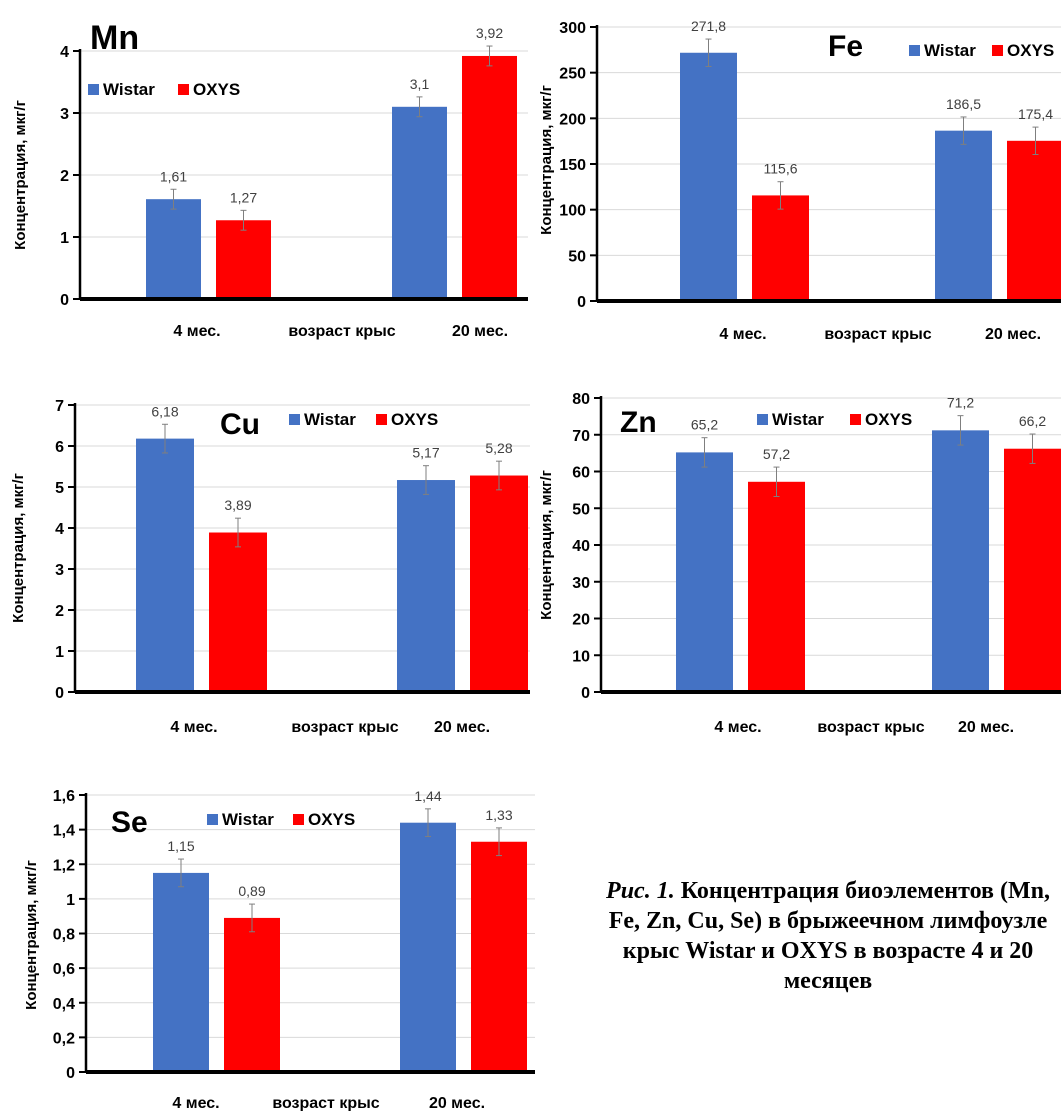 The width and height of the screenshot is (1061, 1111). I want to click on chart-title: Mn, so click(114, 38).